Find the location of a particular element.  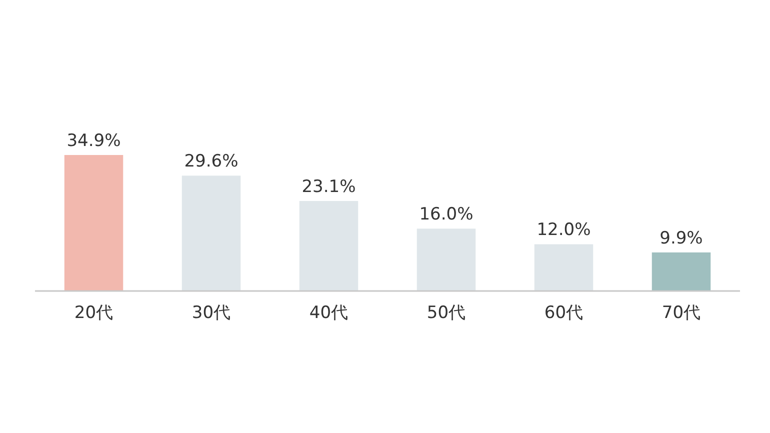

data-label: 34.9% is located at coordinates (93, 141).